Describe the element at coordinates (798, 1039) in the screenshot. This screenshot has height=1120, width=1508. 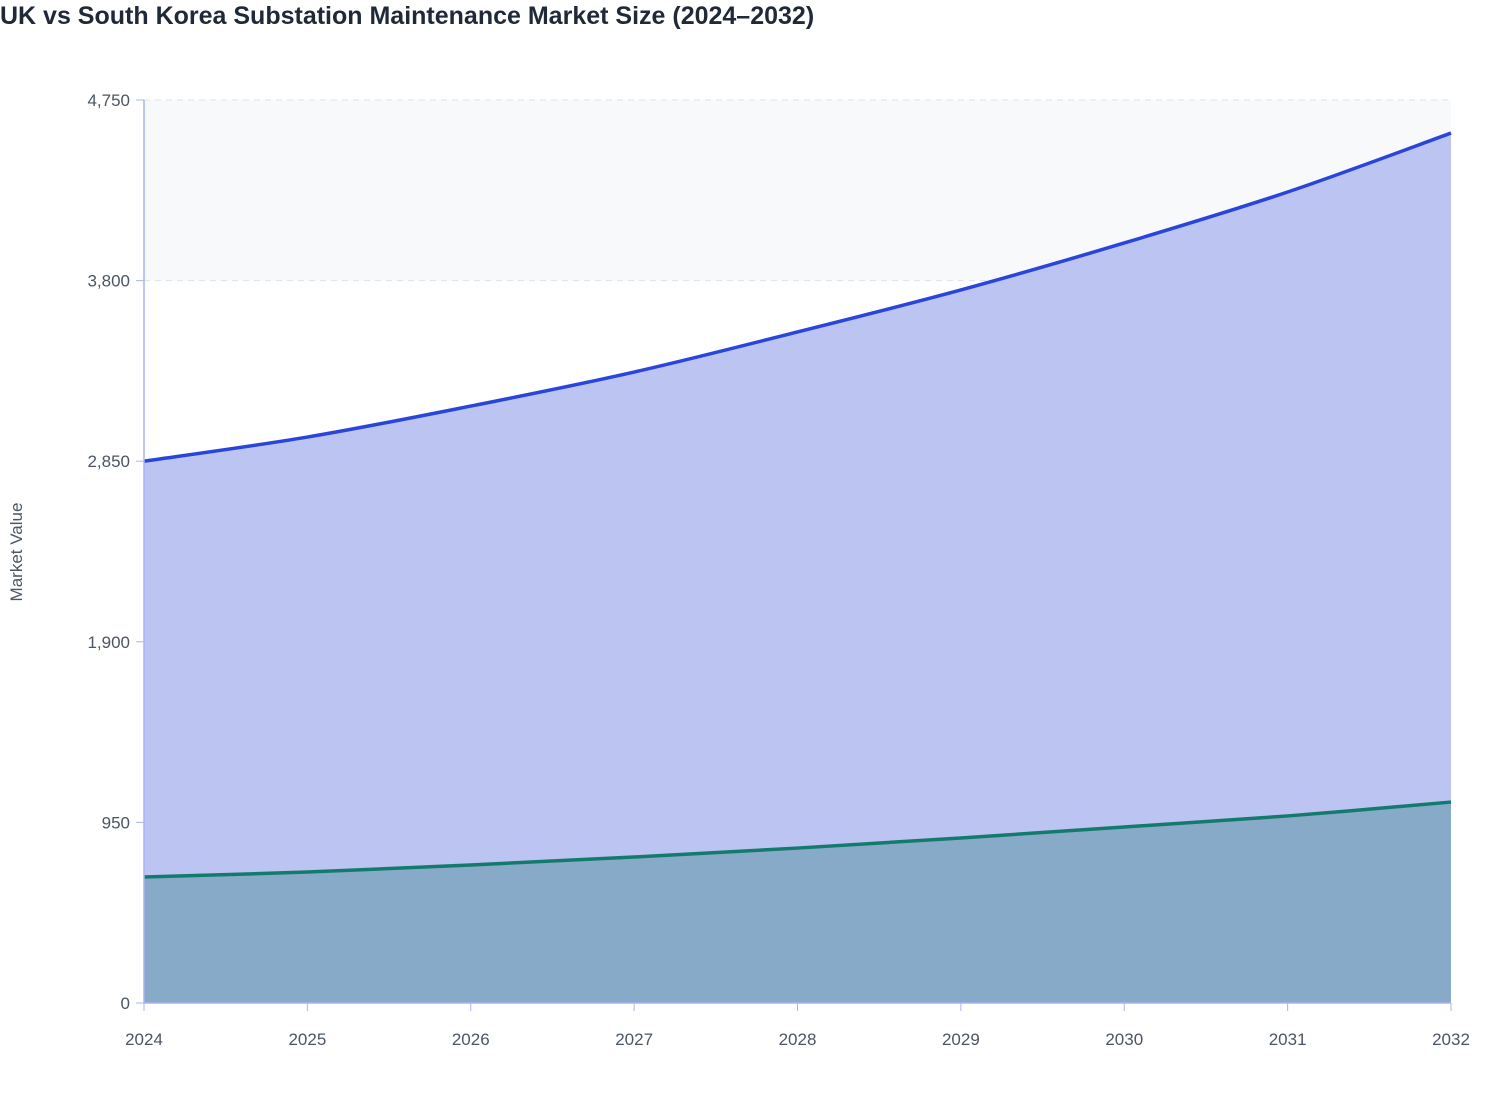
I see `x-tick-label: 2028` at that location.